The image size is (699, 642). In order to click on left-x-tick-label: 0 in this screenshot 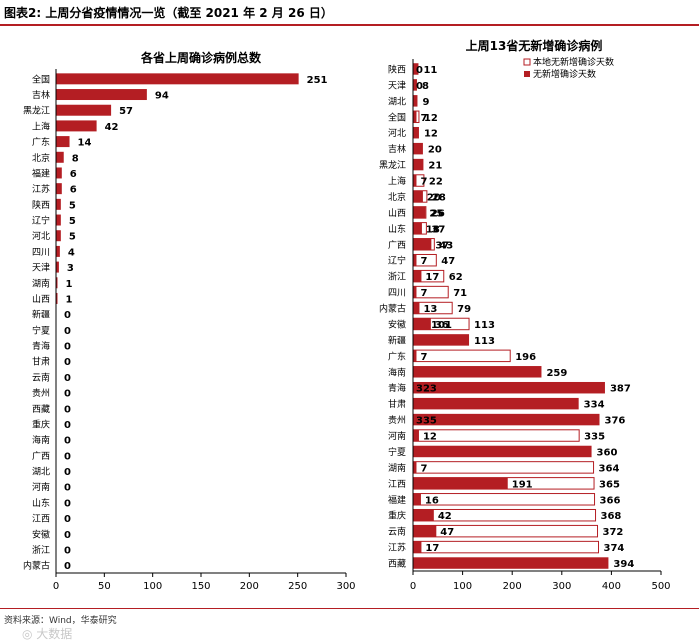, I will do `click(56, 586)`.